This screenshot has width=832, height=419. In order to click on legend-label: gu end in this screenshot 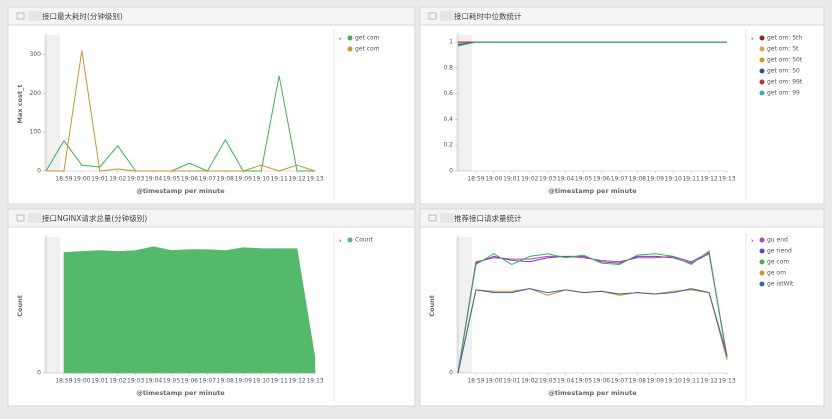, I will do `click(777, 240)`.